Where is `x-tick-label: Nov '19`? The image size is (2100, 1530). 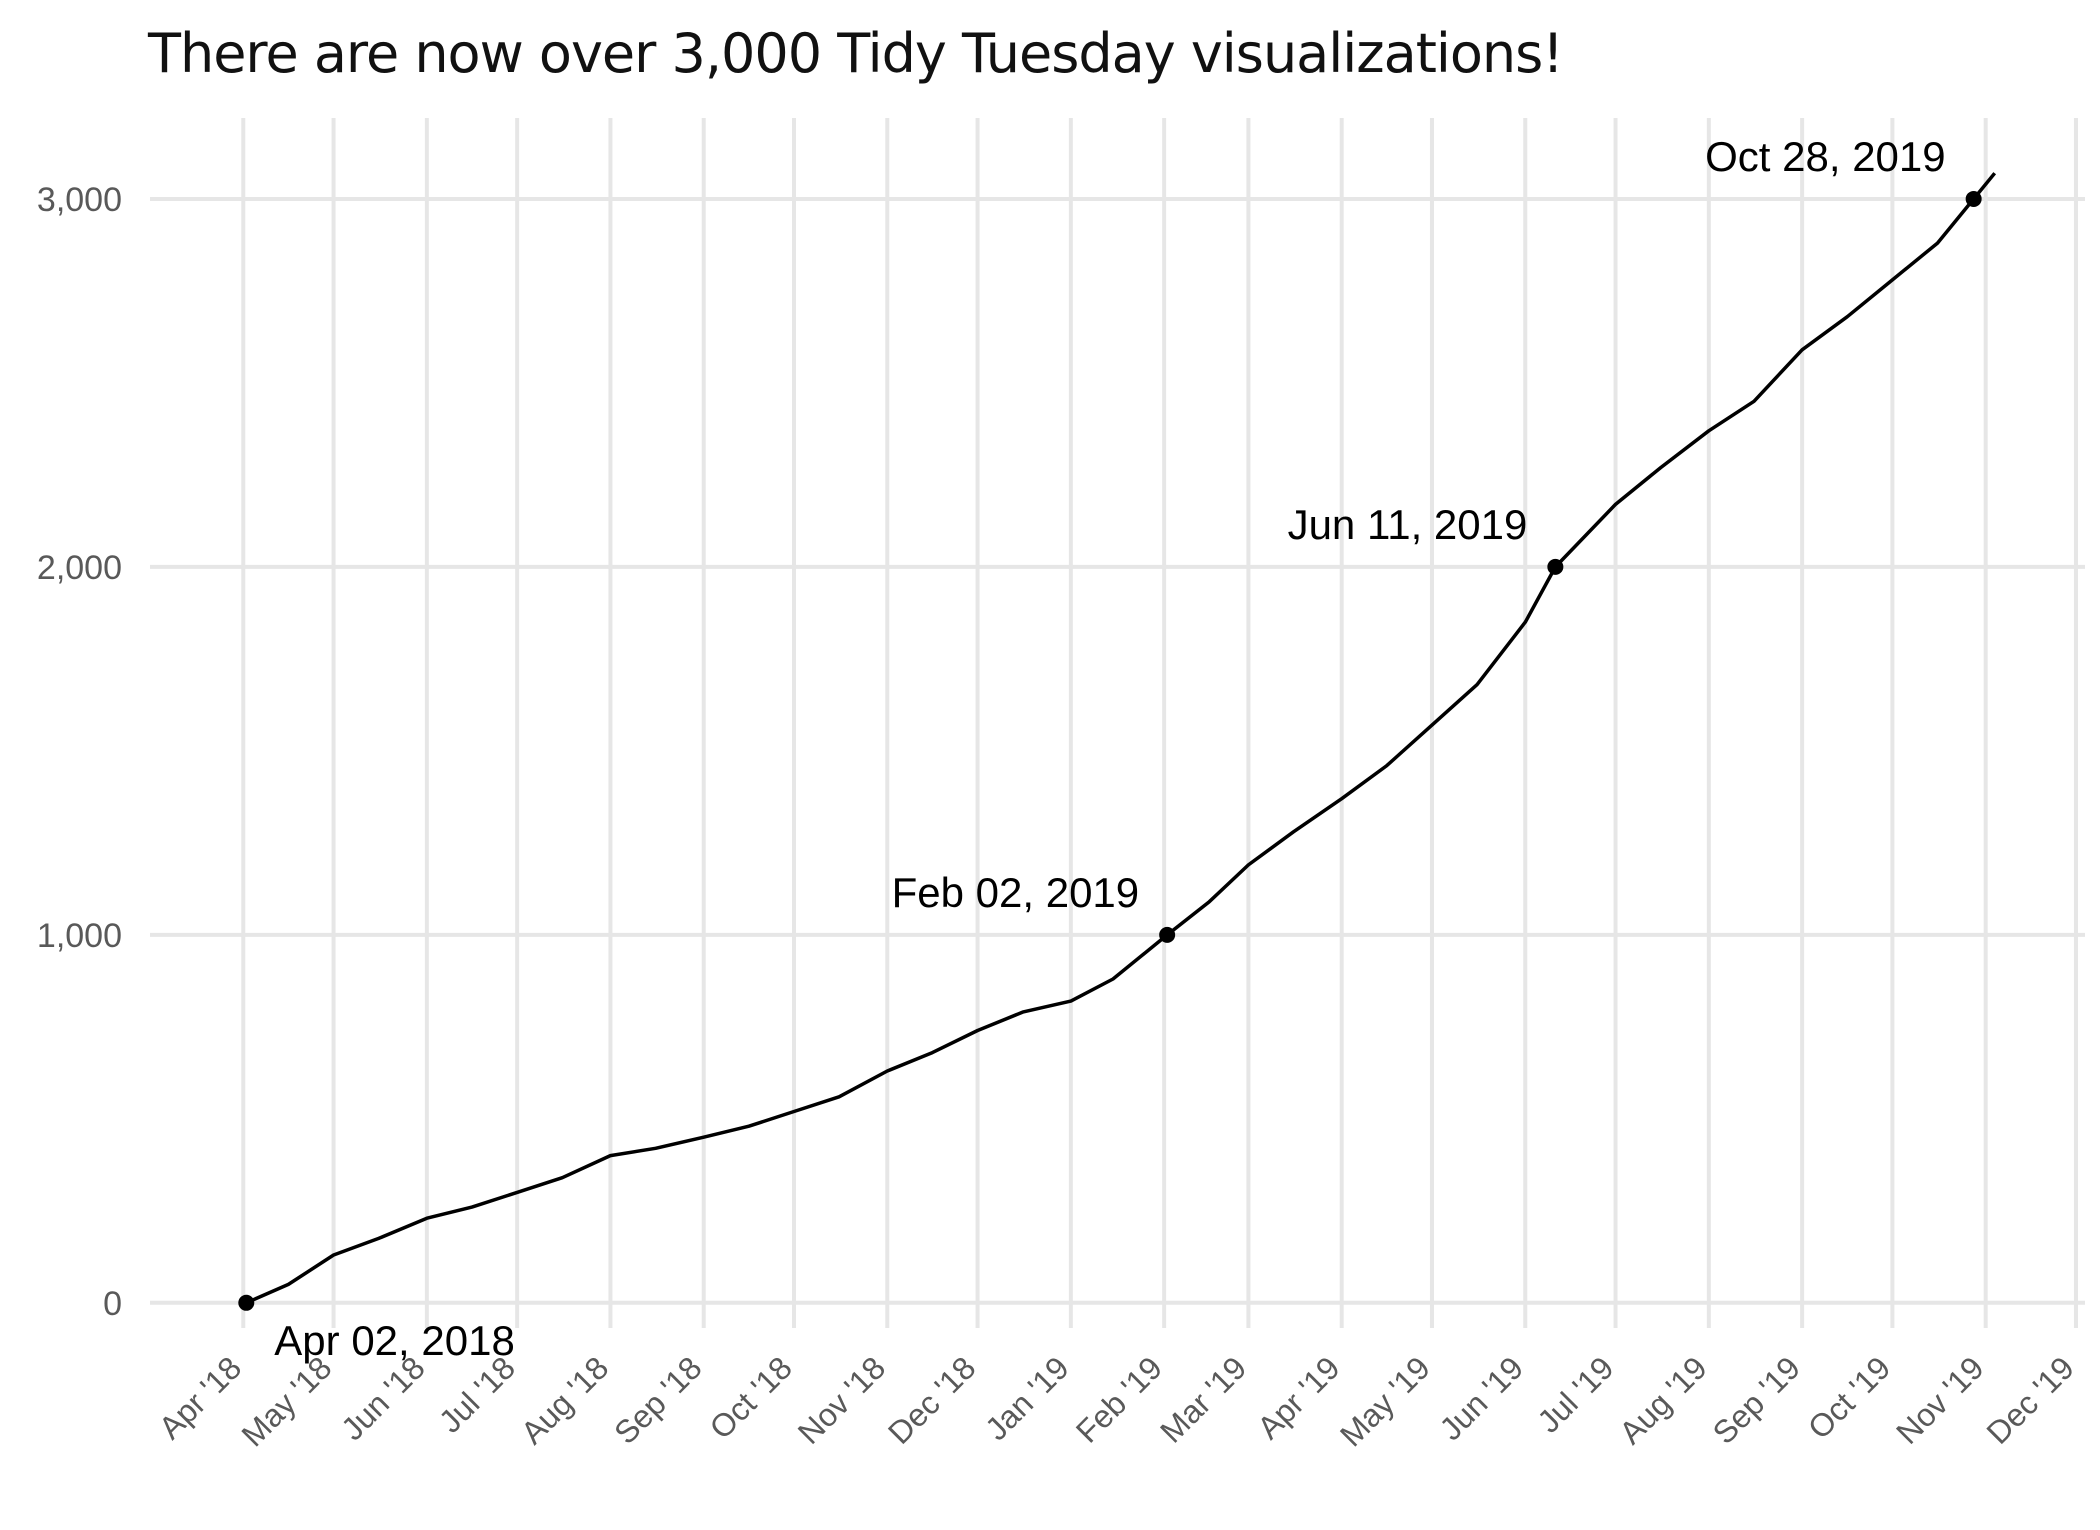 x-tick-label: Nov '19 is located at coordinates (1939, 1399).